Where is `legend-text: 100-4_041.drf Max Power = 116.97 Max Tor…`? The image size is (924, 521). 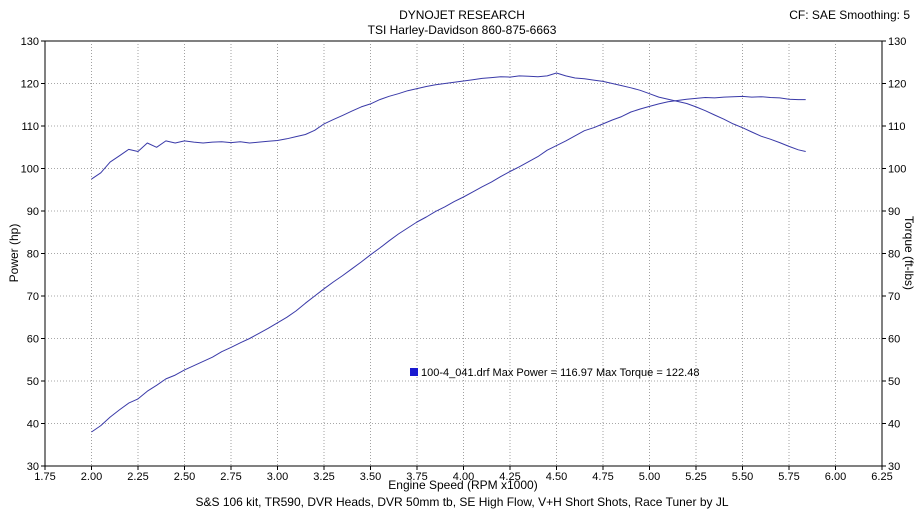 legend-text: 100-4_041.drf Max Power = 116.97 Max Tor… is located at coordinates (560, 373).